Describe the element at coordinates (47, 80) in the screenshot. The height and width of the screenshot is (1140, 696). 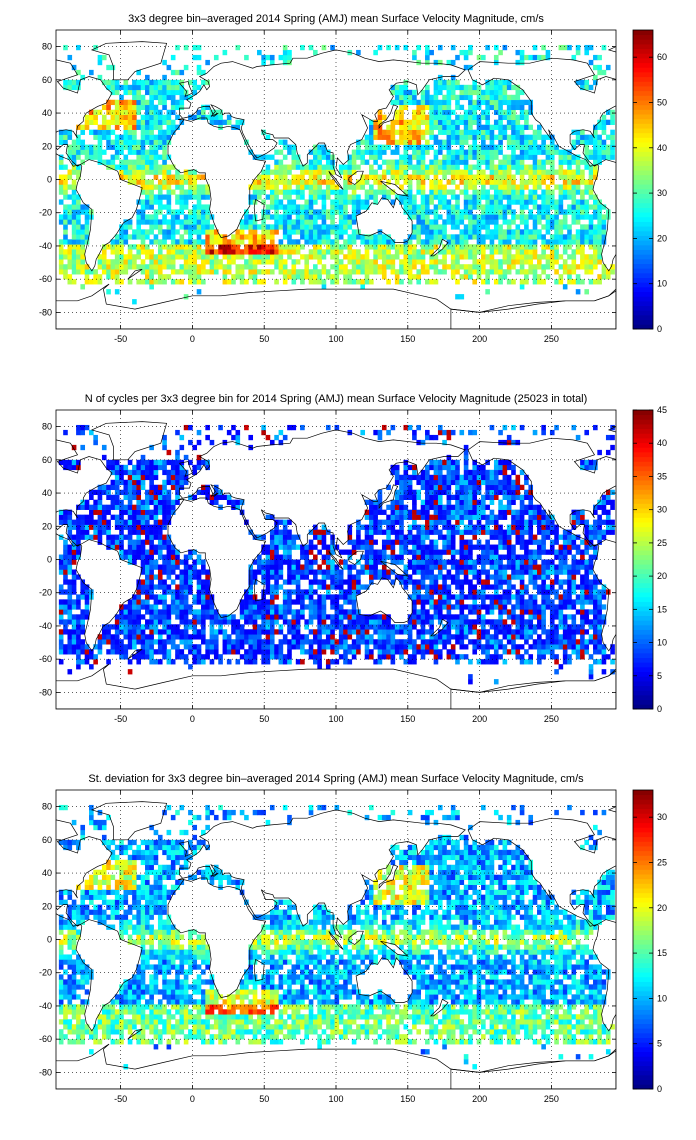
I see `y-tick-label: 60` at that location.